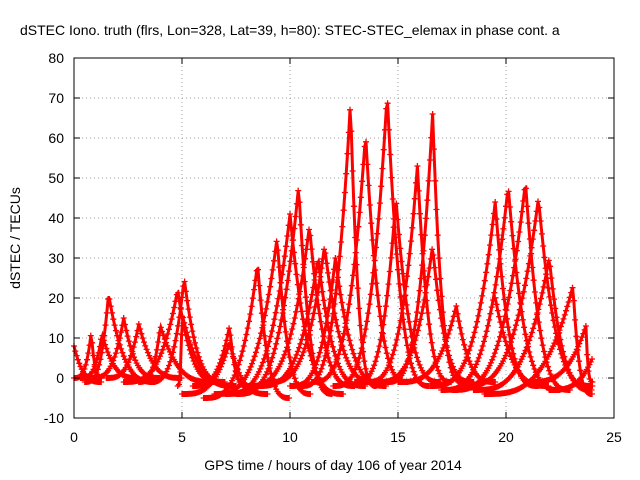 Image resolution: width=640 pixels, height=480 pixels. Describe the element at coordinates (56, 298) in the screenshot. I see `y-tick-label: 20` at that location.